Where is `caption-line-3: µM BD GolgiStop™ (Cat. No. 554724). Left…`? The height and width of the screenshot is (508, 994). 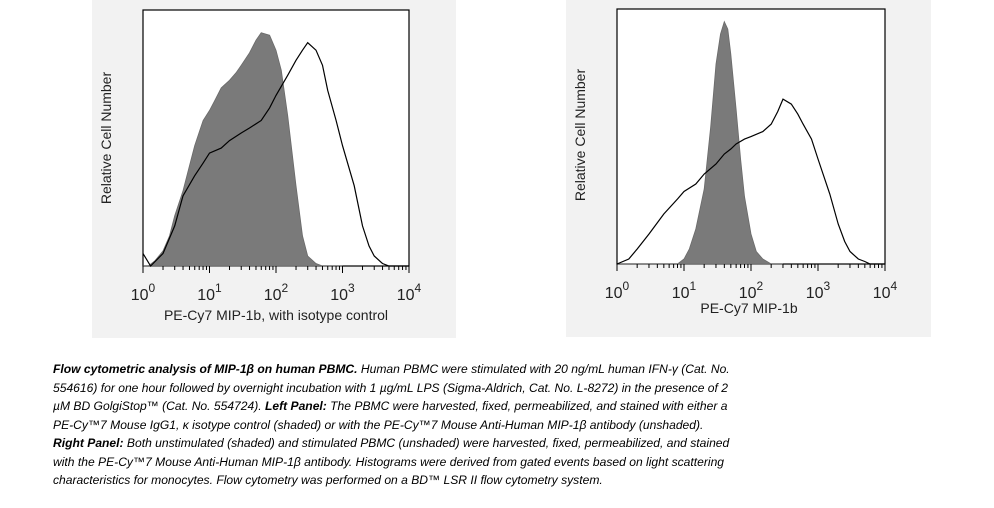
caption-line-3: µM BD GolgiStop™ (Cat. No. 554724). Left… is located at coordinates (390, 406).